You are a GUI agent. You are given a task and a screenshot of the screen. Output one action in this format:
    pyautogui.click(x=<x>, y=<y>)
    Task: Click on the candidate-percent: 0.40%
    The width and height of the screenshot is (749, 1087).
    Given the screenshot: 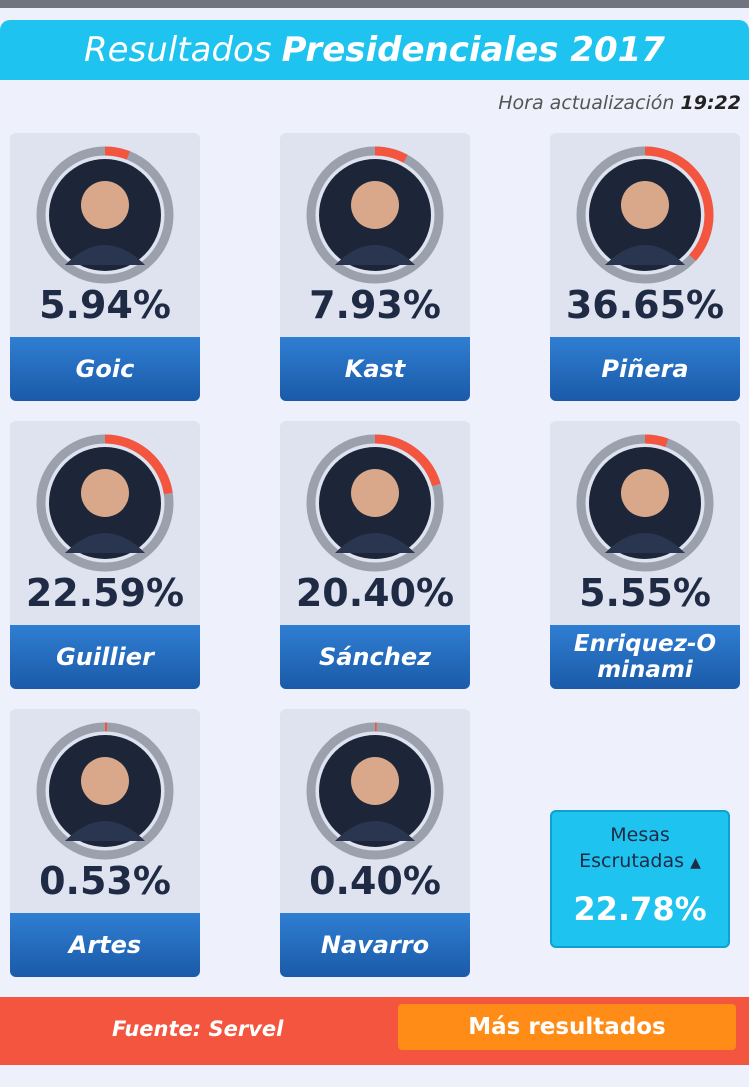 What is the action you would take?
    pyautogui.click(x=375, y=881)
    